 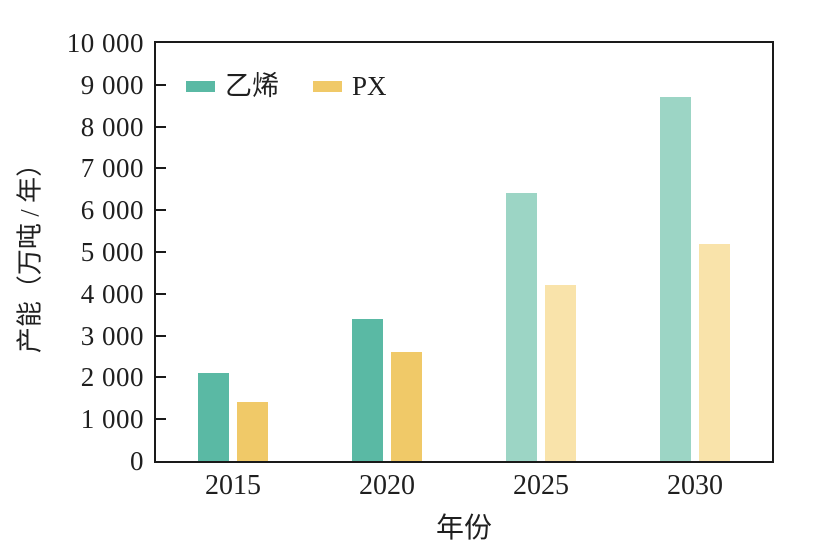 I want to click on legend-swatch-px-icon, so click(x=327, y=86).